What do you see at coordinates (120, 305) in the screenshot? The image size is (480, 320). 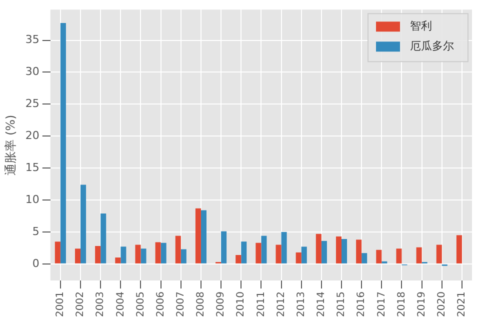 I see `x-tick-label: 2004` at bounding box center [120, 305].